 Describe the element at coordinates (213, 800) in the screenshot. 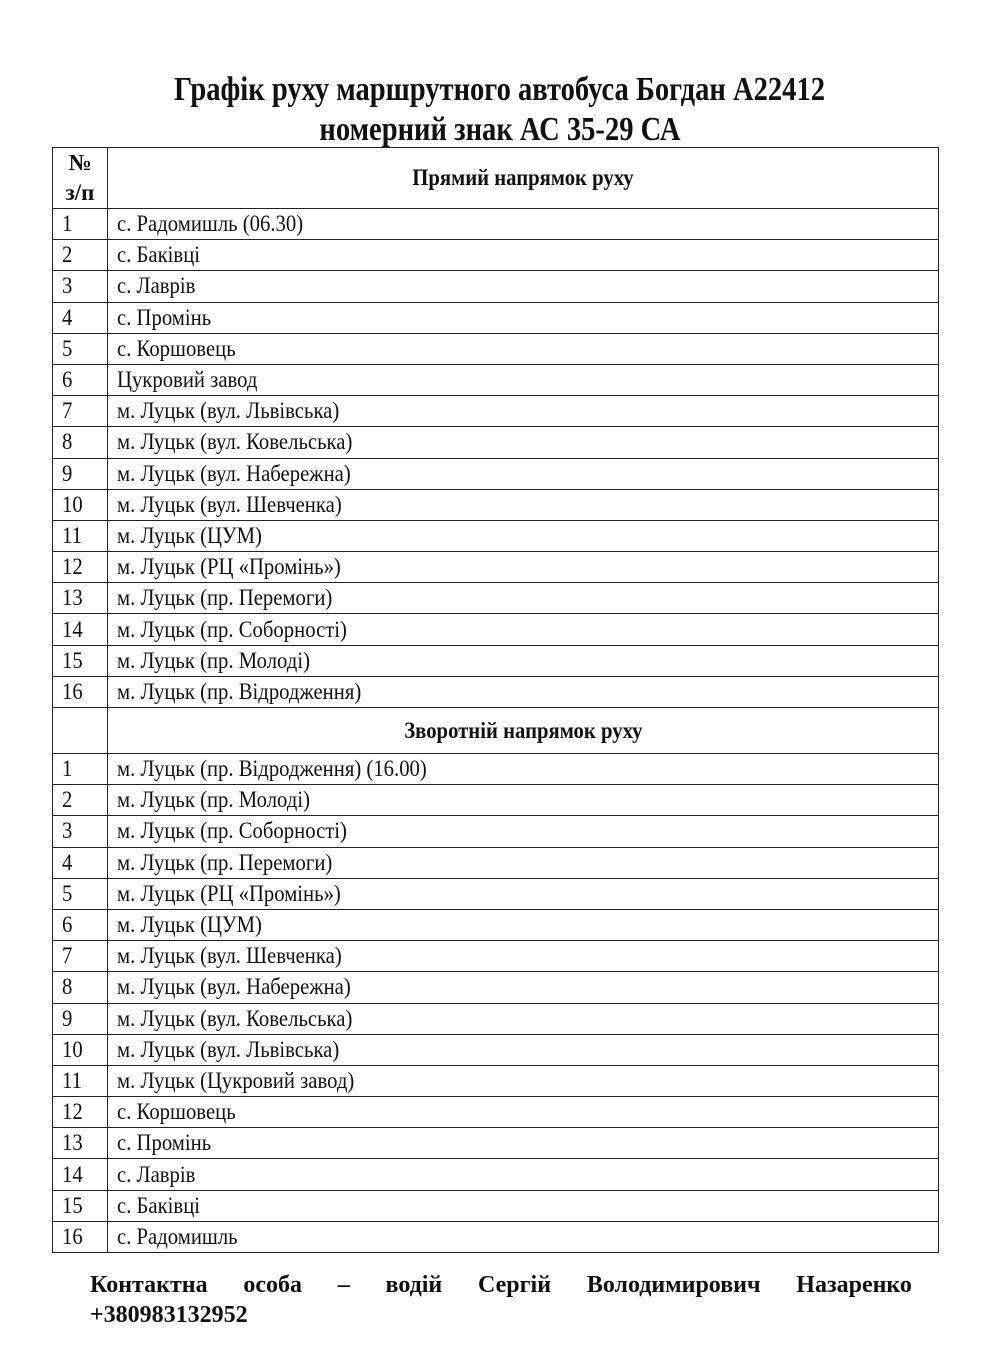

I see `stop-name-text: м. Луцьк (пр. Молоді)` at that location.